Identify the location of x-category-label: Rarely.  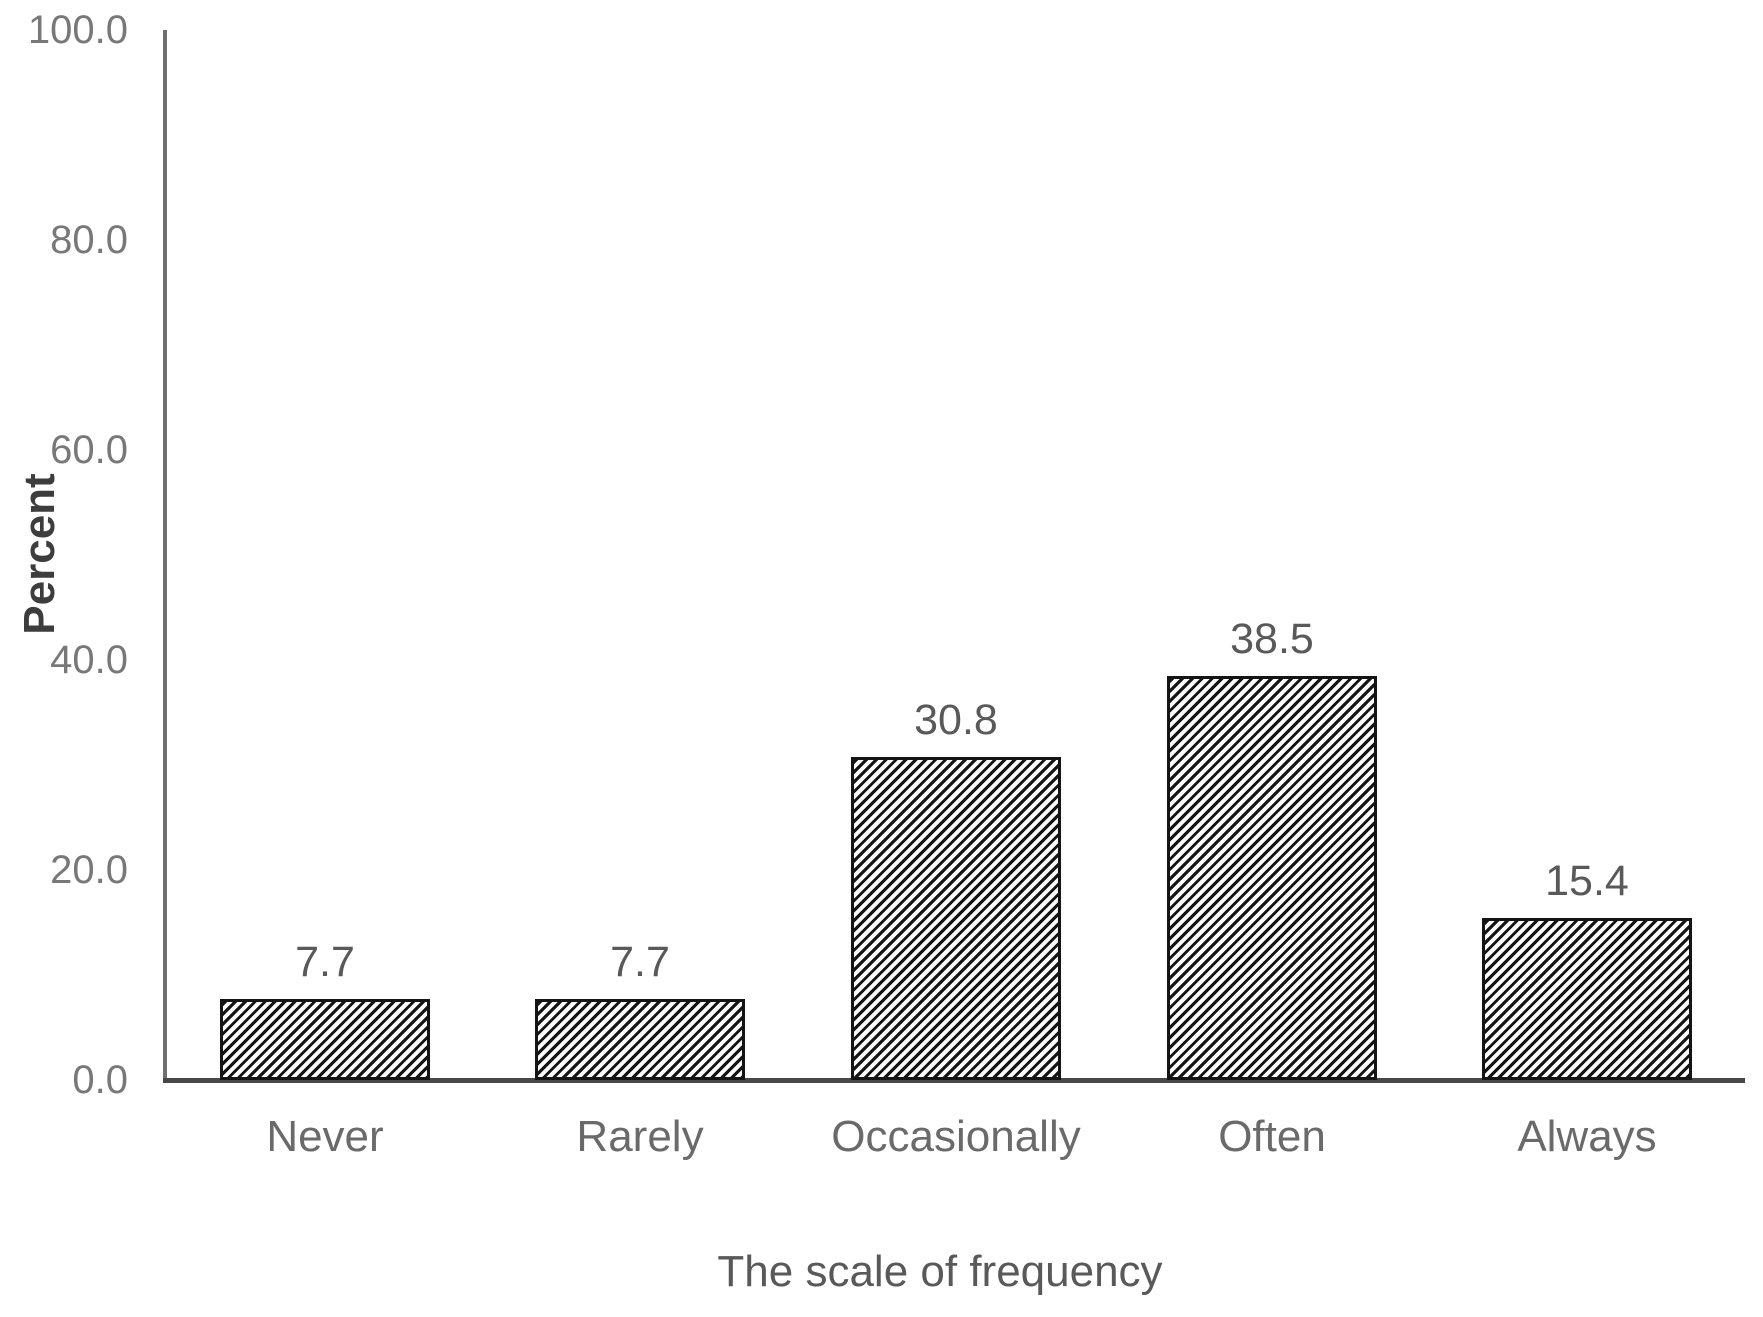
(640, 1136).